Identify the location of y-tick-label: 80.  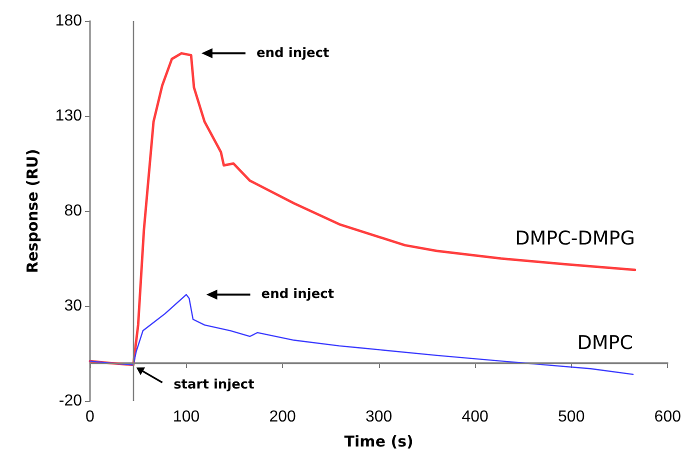
(73, 211).